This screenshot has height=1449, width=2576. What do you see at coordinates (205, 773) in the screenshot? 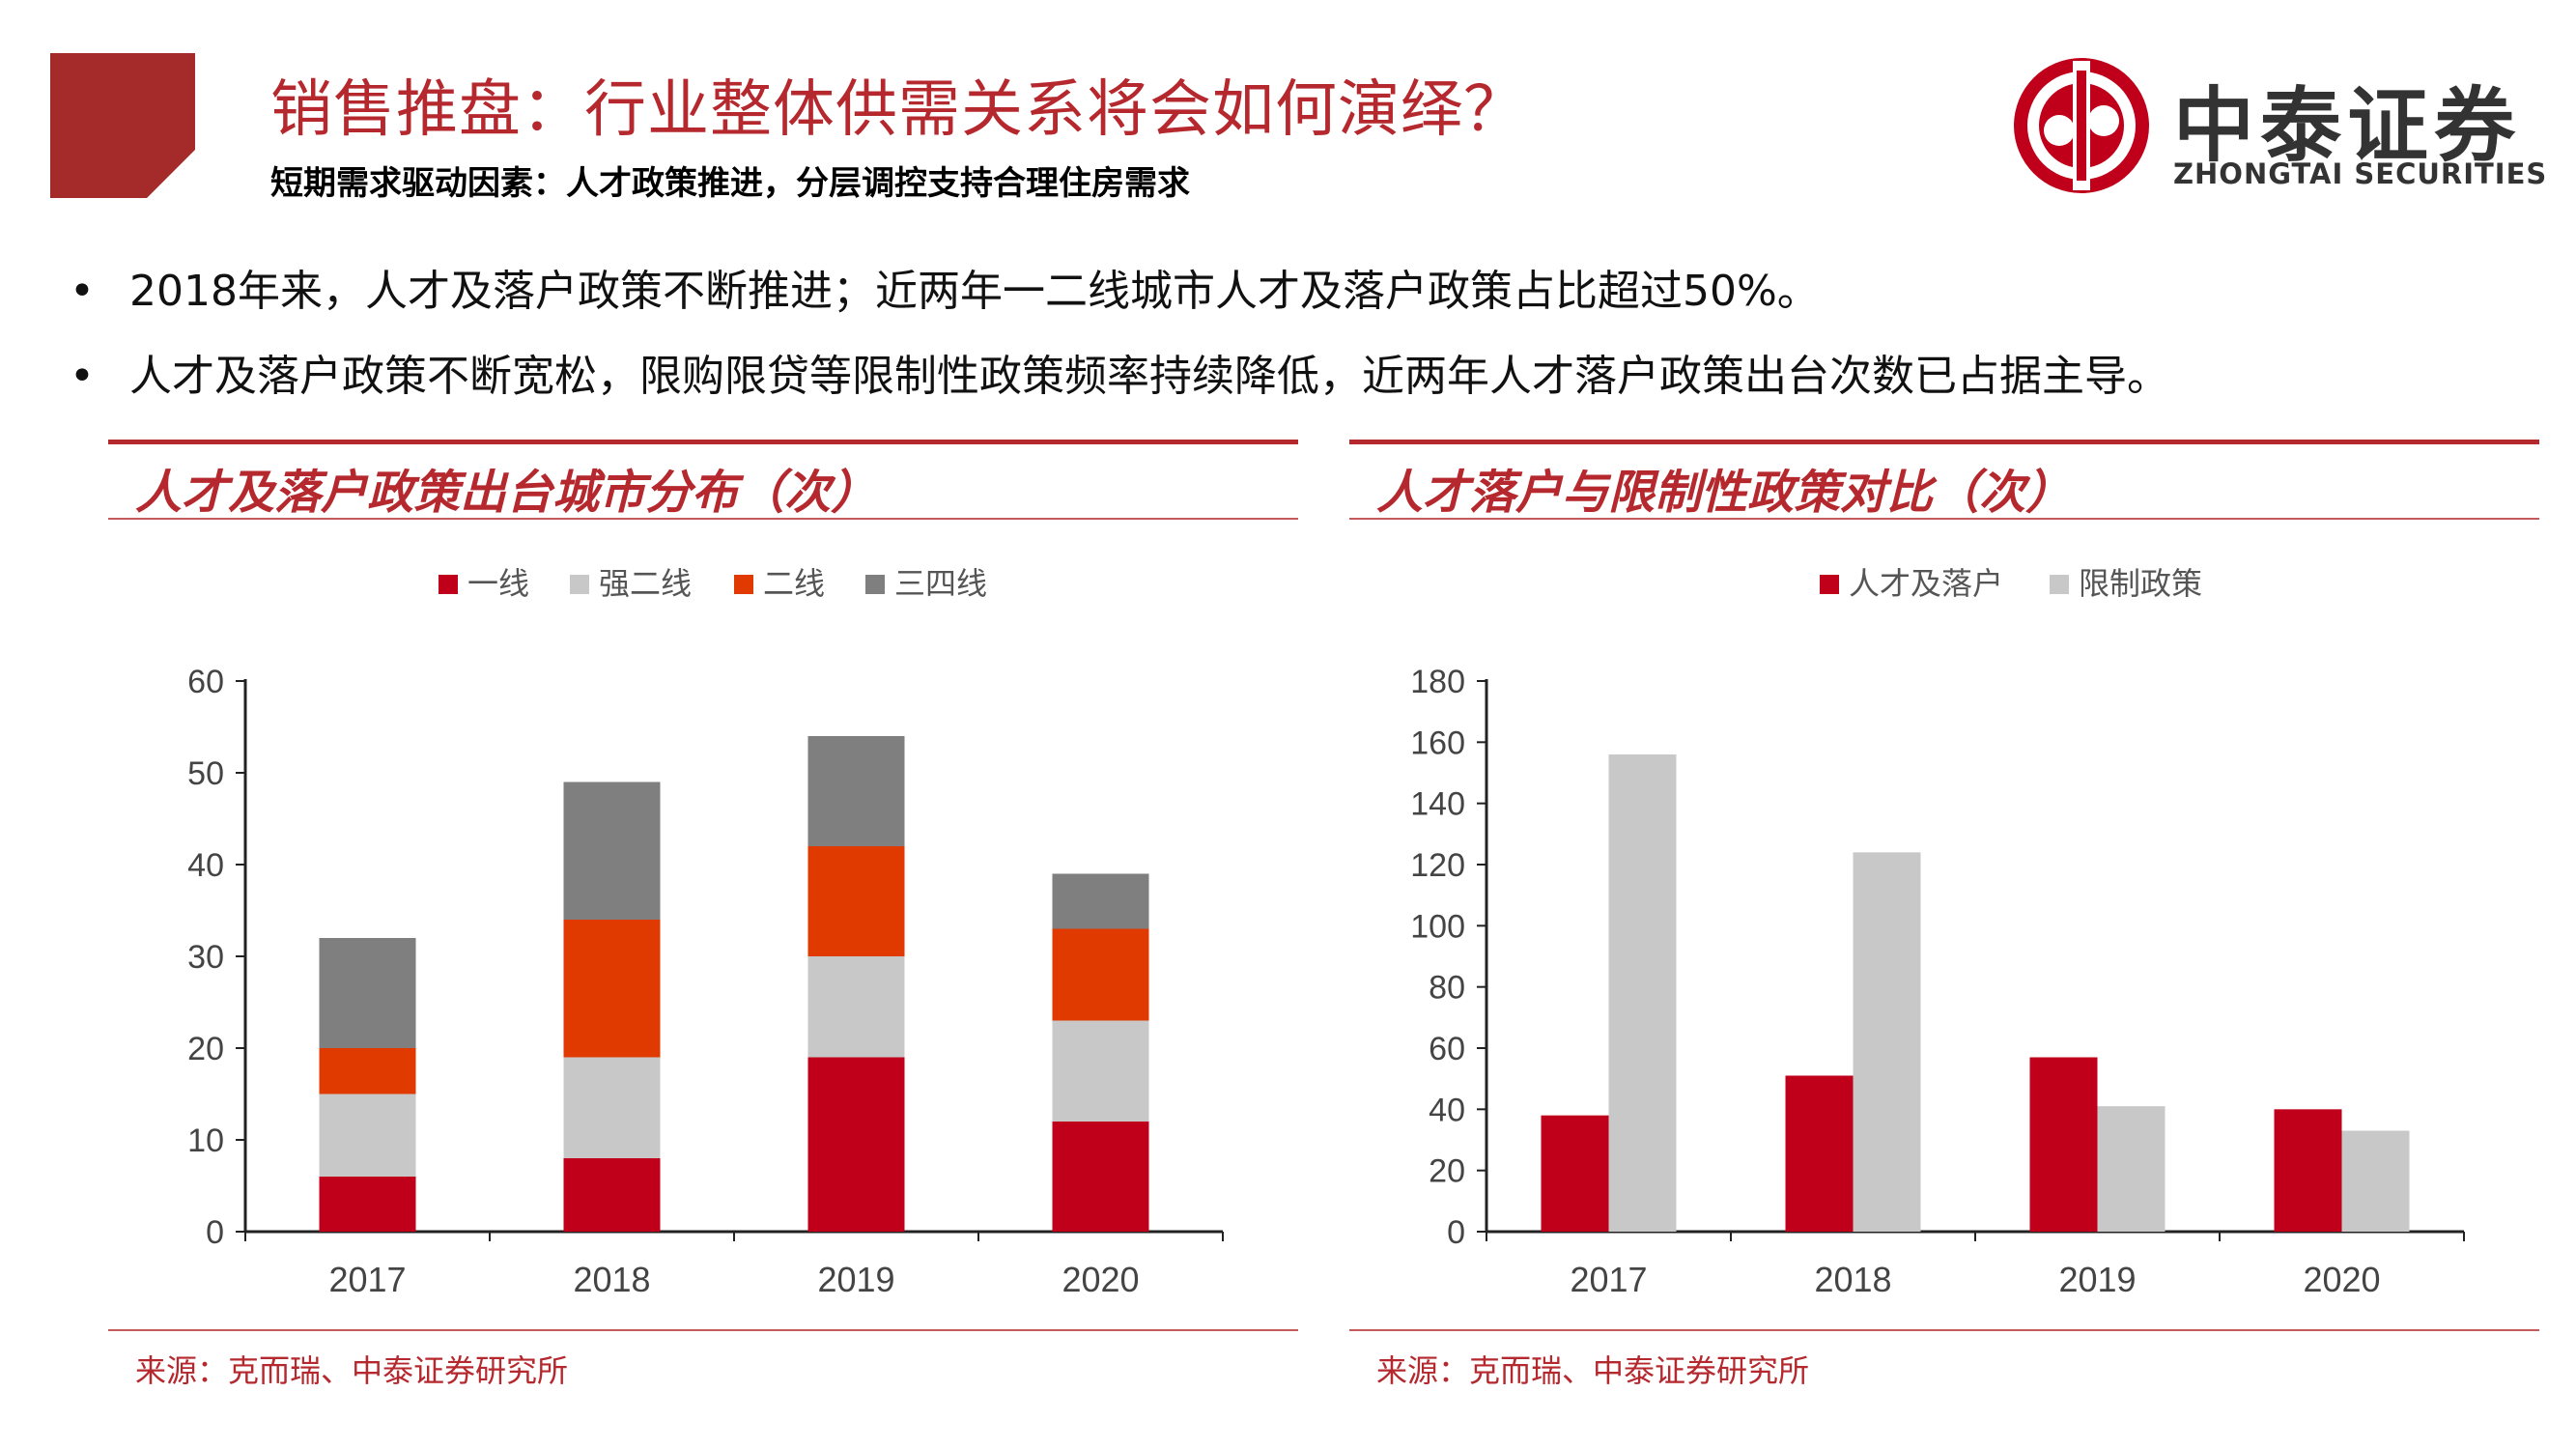
I see `y-tick-label: 50` at bounding box center [205, 773].